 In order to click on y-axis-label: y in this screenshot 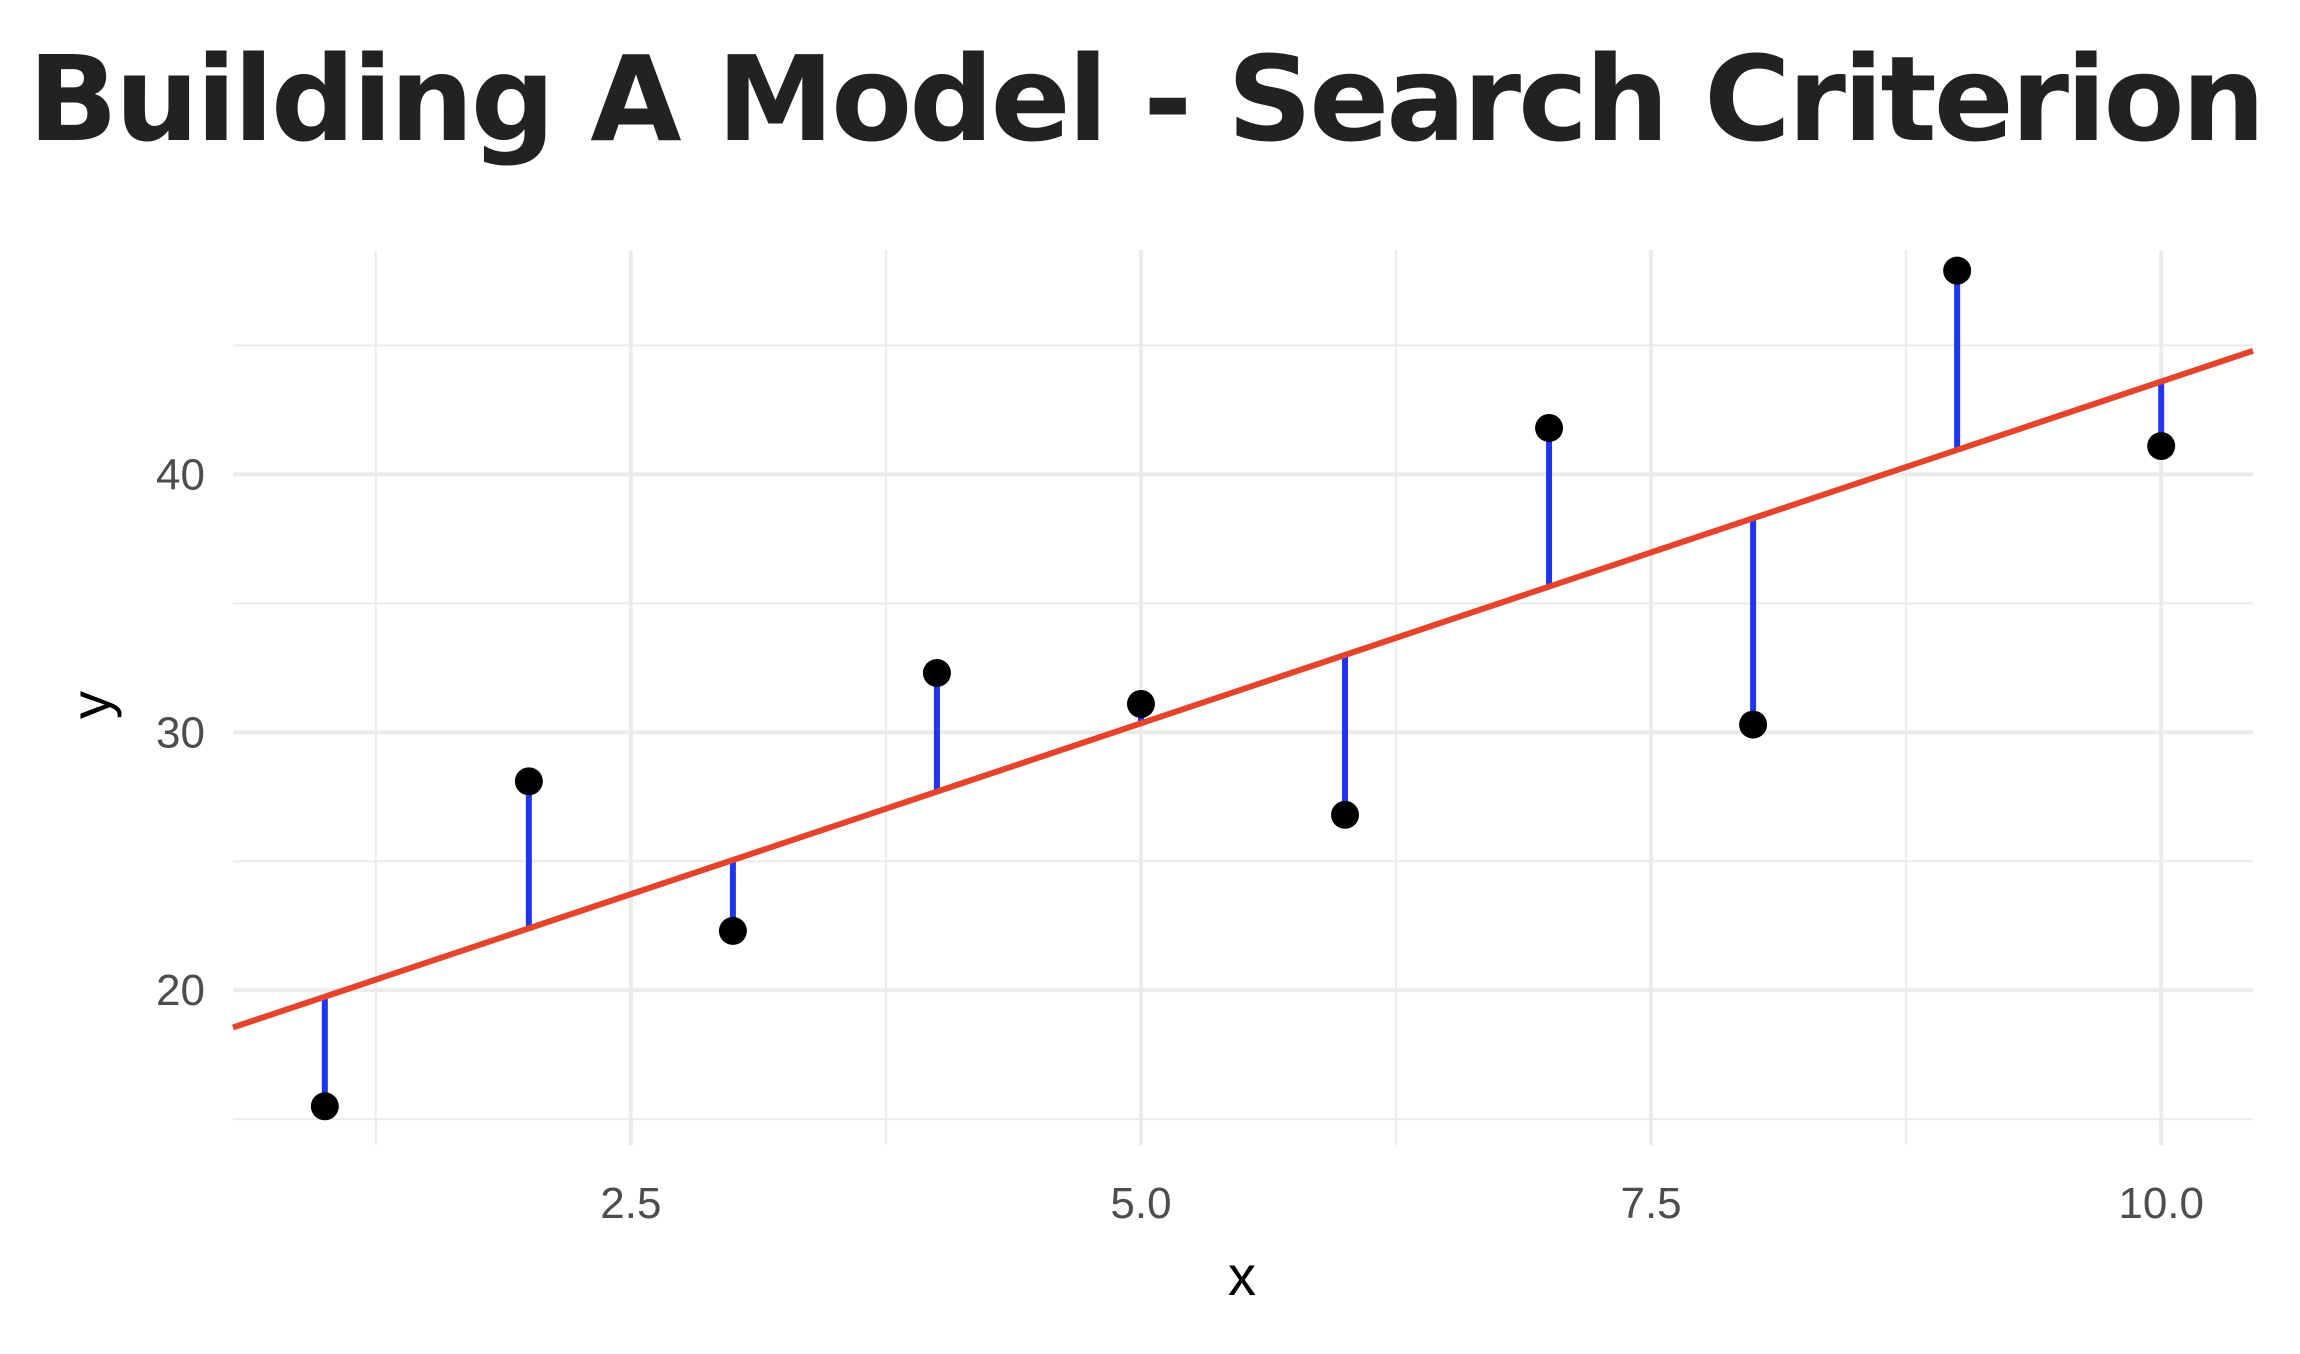, I will do `click(90, 705)`.